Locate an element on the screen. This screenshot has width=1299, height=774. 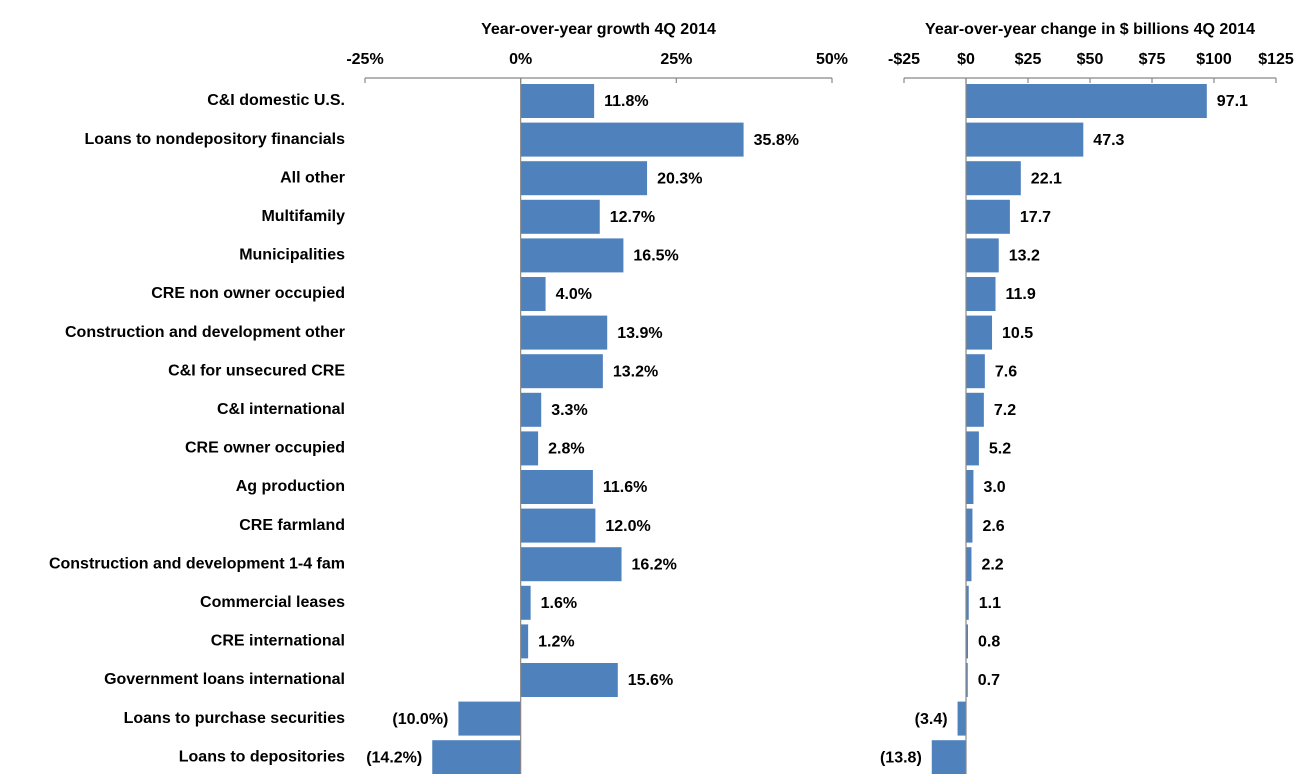
category-label: C&I for unsecured CRE is located at coordinates (256, 370).